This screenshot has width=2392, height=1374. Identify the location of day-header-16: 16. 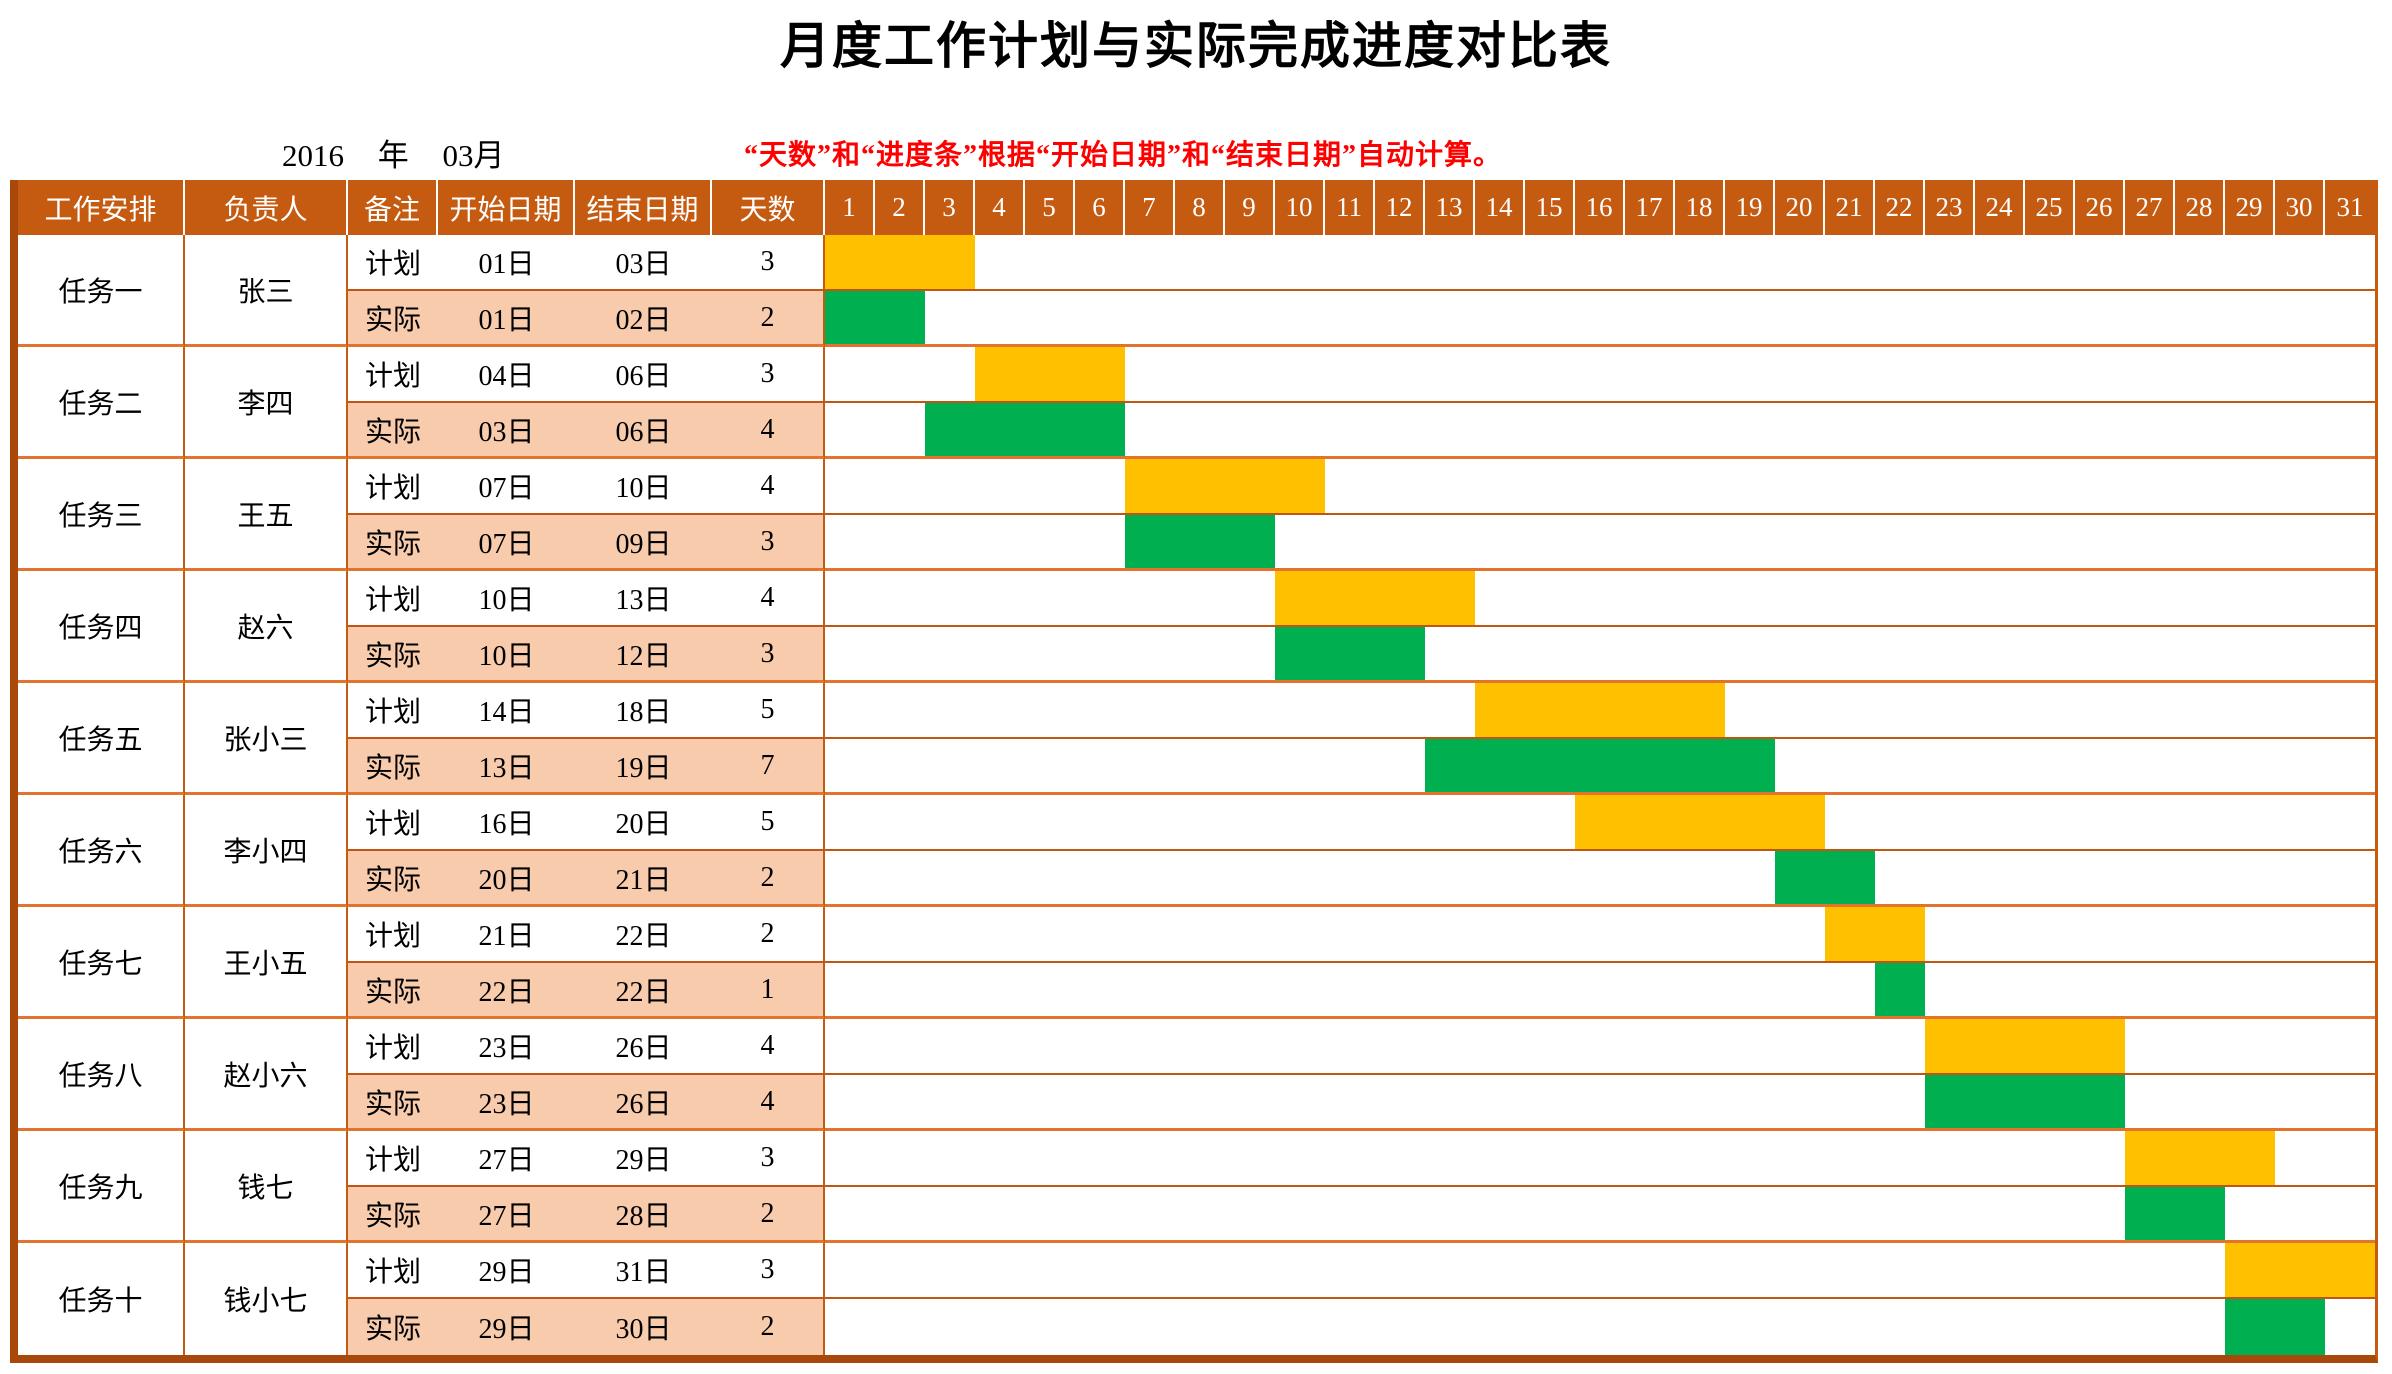
(1600, 207).